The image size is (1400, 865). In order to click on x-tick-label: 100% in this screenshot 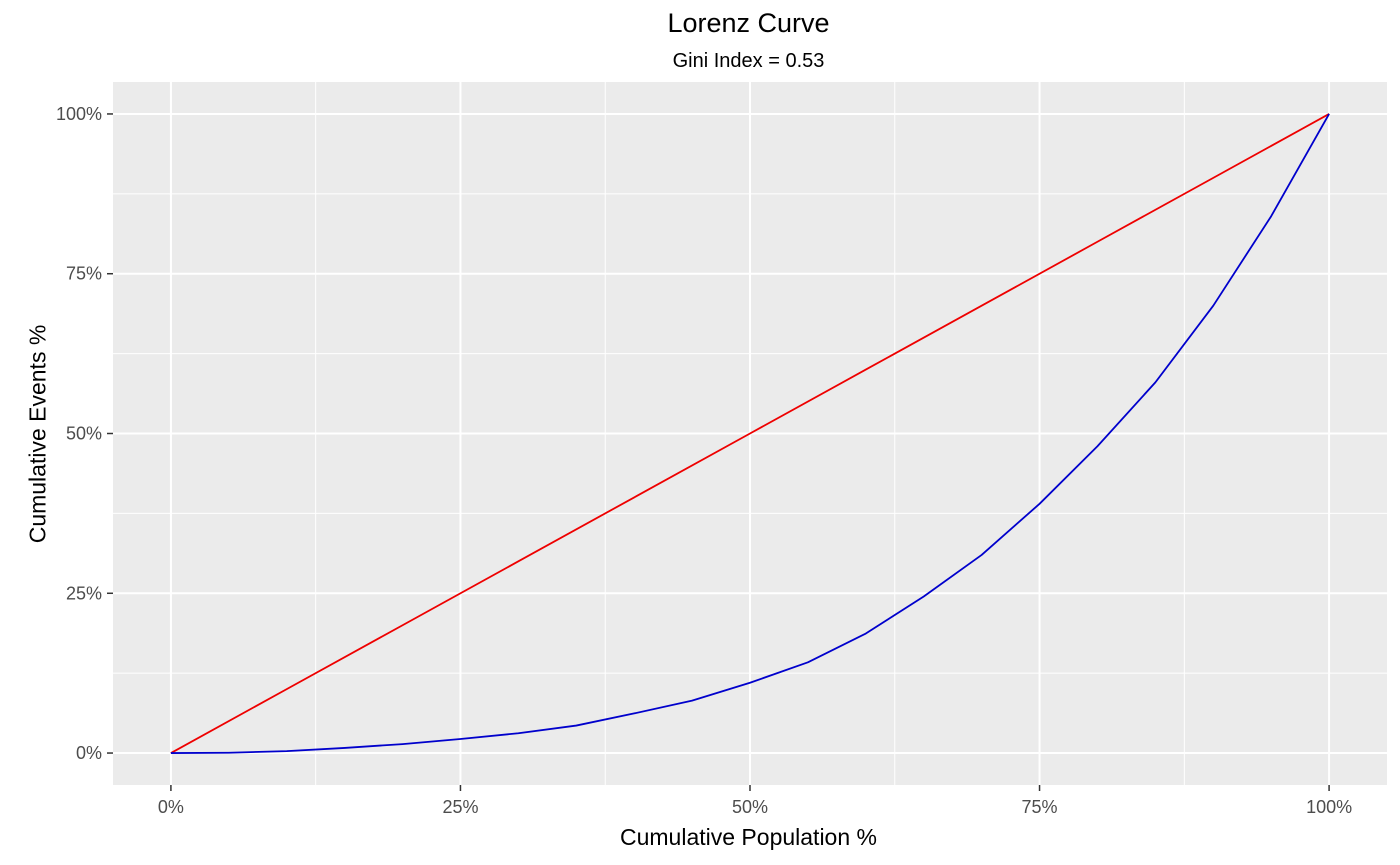, I will do `click(1329, 807)`.